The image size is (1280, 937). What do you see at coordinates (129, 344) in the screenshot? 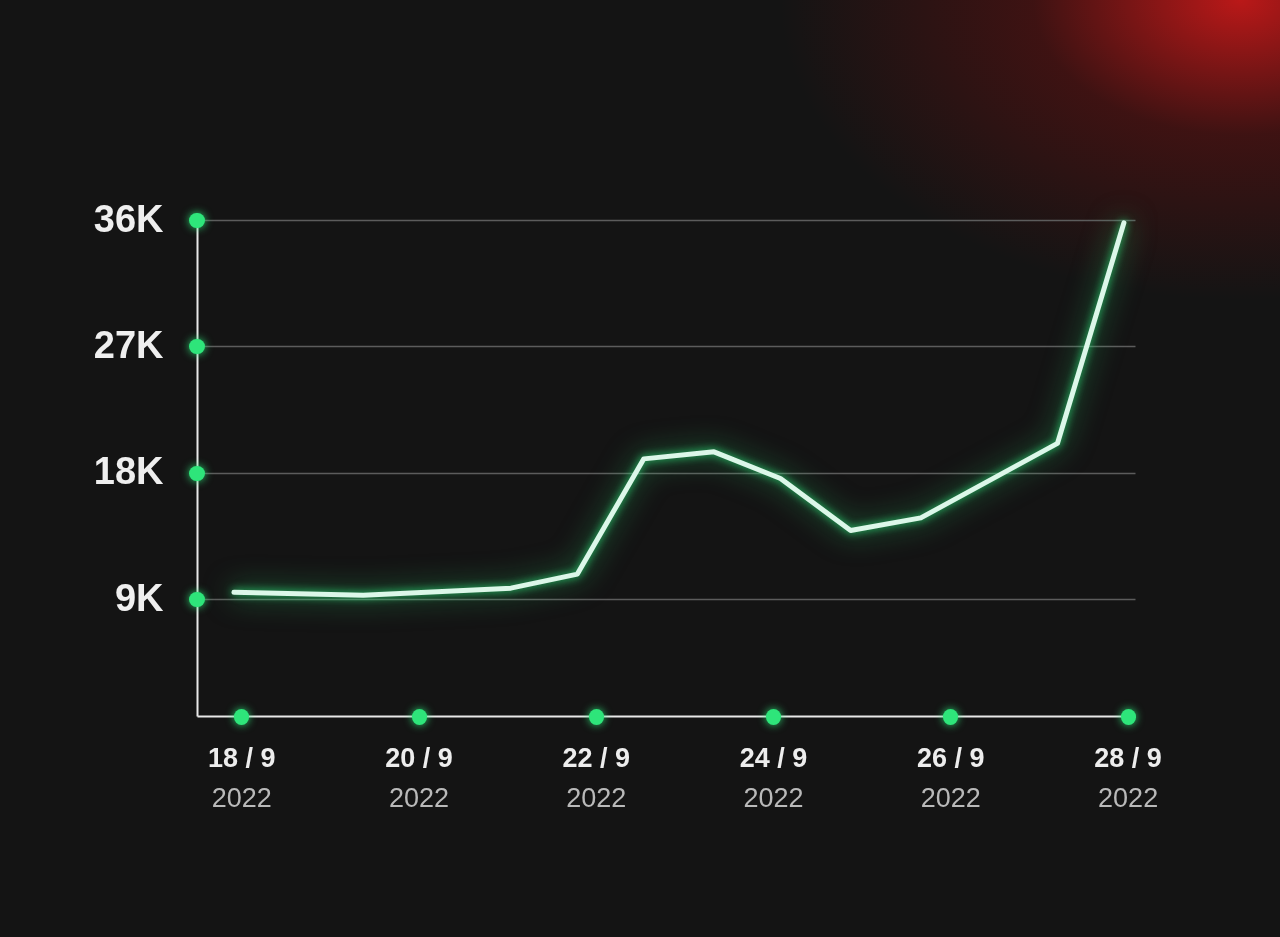
I see `y-tick-label: 27K` at bounding box center [129, 344].